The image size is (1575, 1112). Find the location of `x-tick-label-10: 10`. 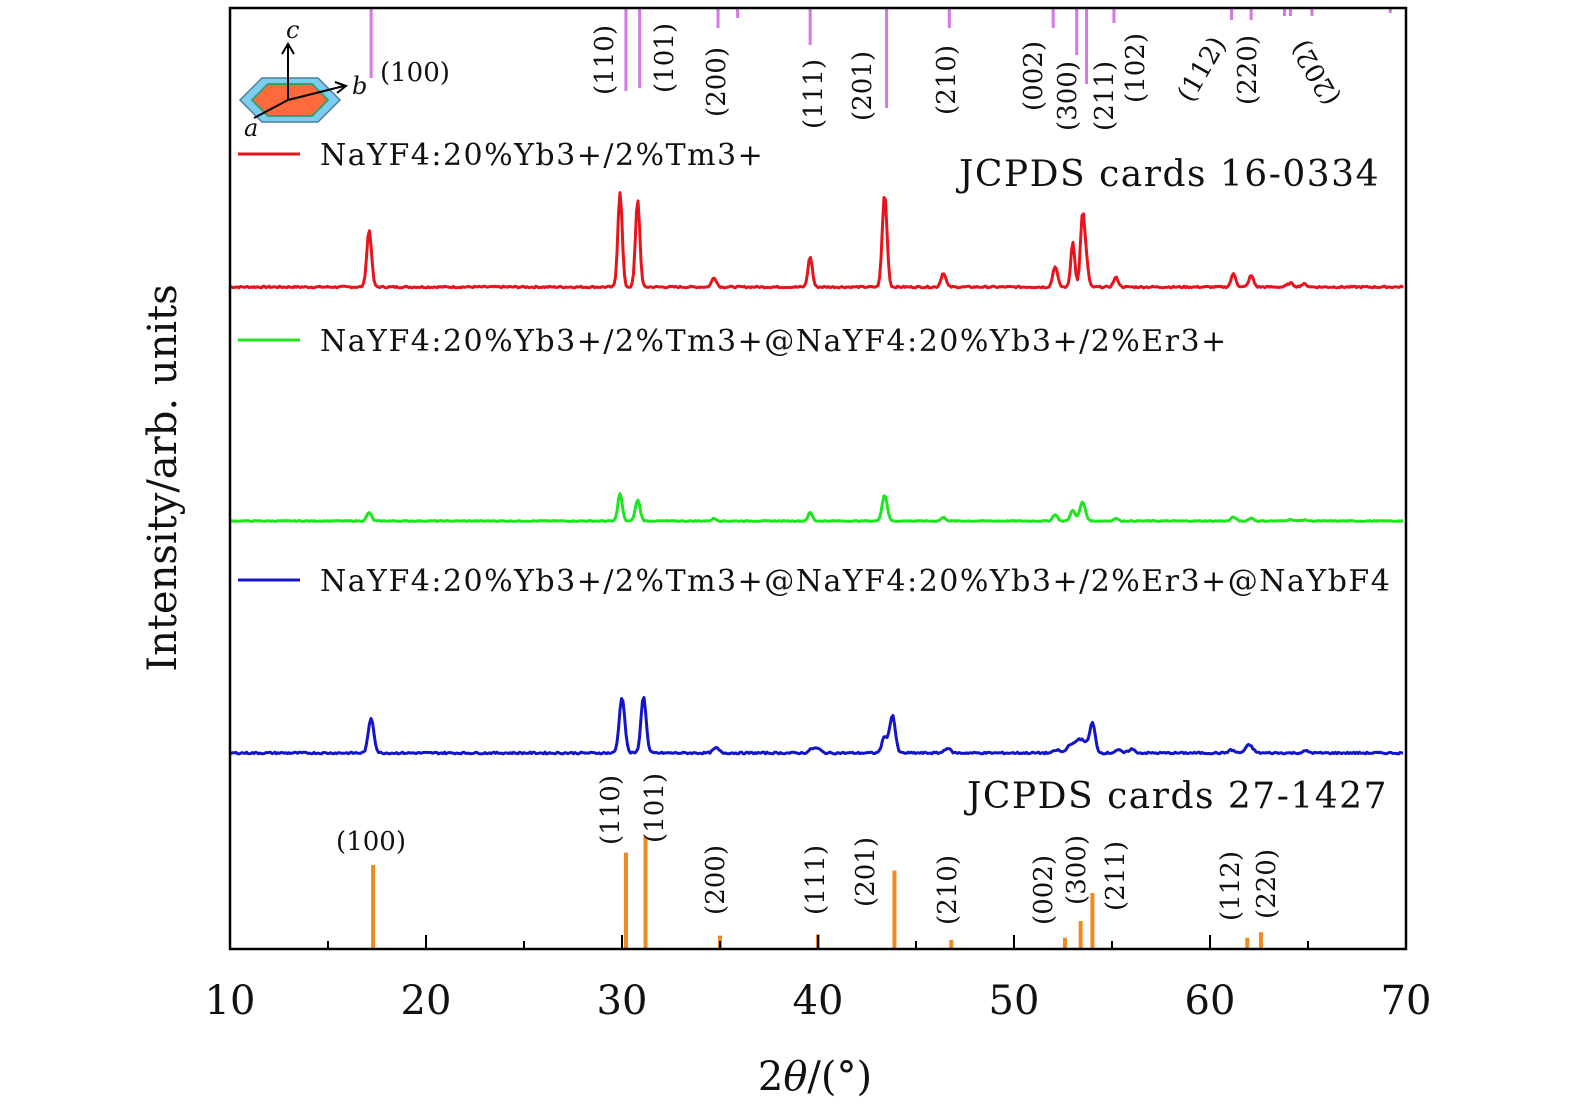

x-tick-label-10: 10 is located at coordinates (230, 1001).